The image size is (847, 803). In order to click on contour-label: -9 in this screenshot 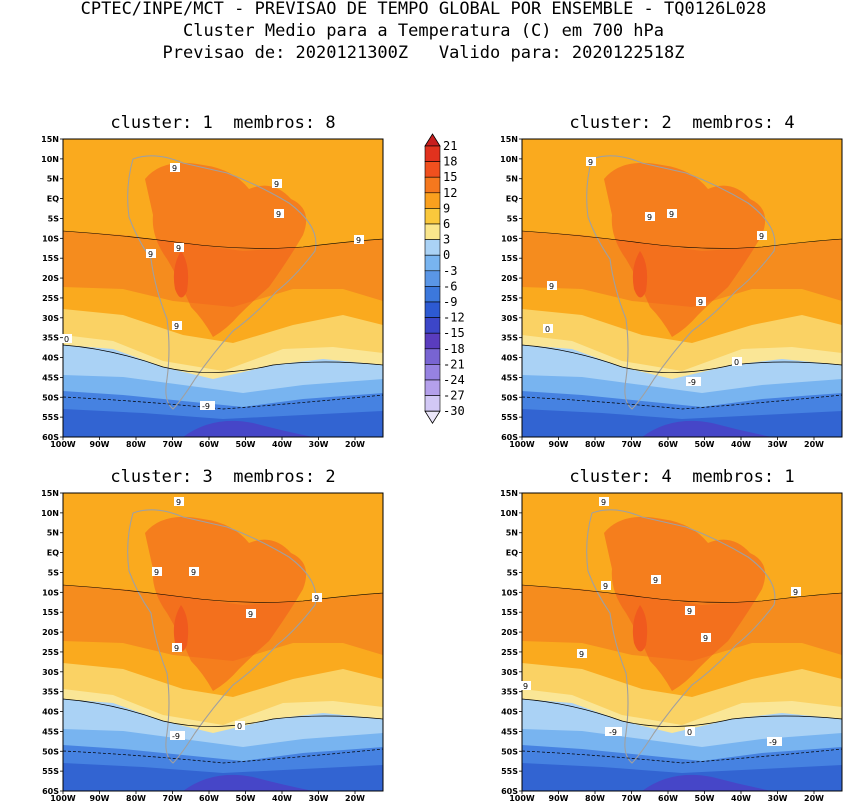, I will do `click(693, 382)`.